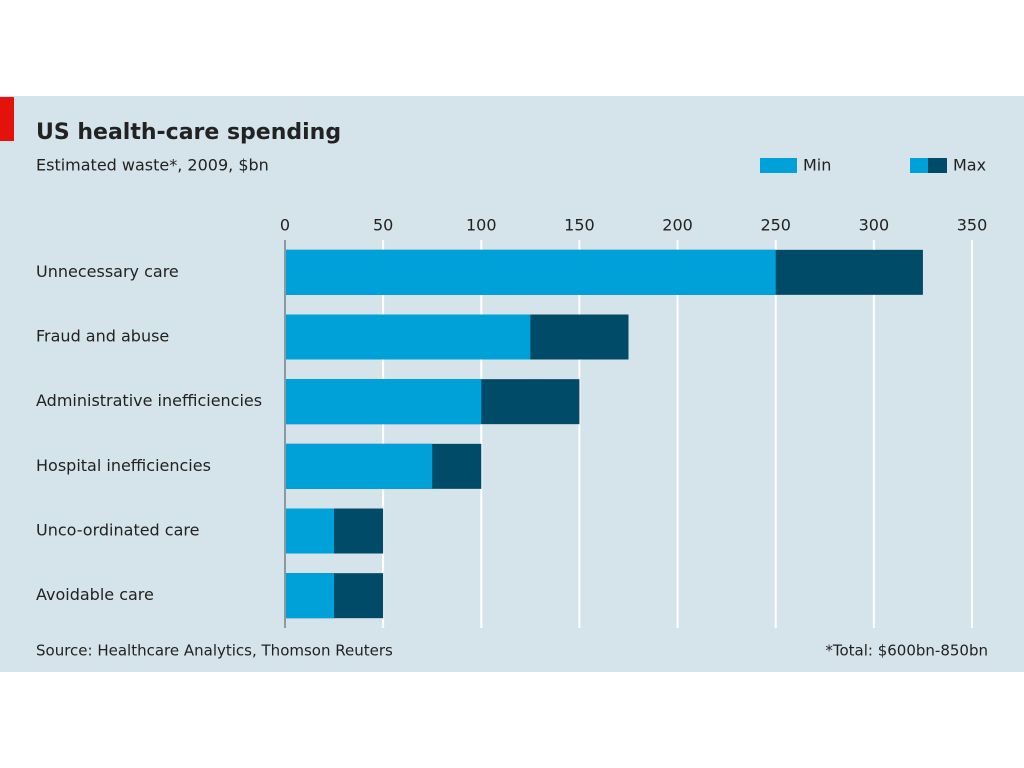 This screenshot has width=1024, height=768. Describe the element at coordinates (95, 594) in the screenshot. I see `y-tick-label: Avoidable care` at that location.